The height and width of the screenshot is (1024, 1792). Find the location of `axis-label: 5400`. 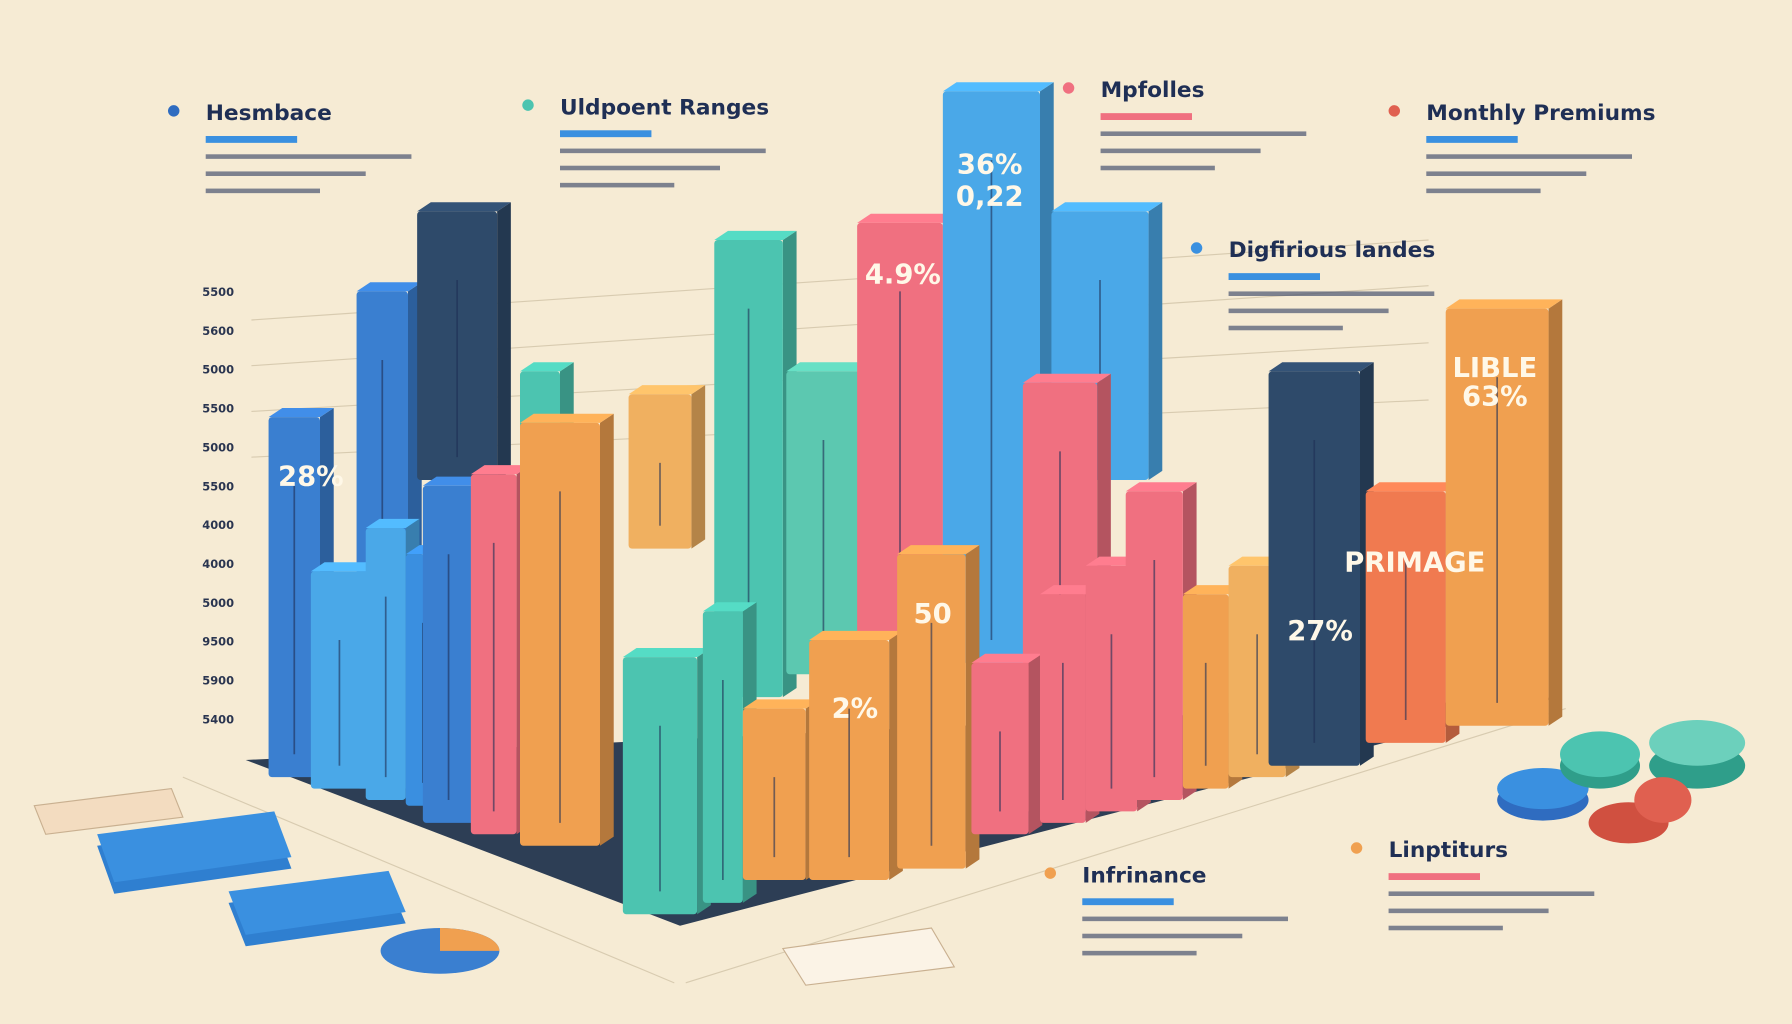

axis-label: 5400 is located at coordinates (218, 719).